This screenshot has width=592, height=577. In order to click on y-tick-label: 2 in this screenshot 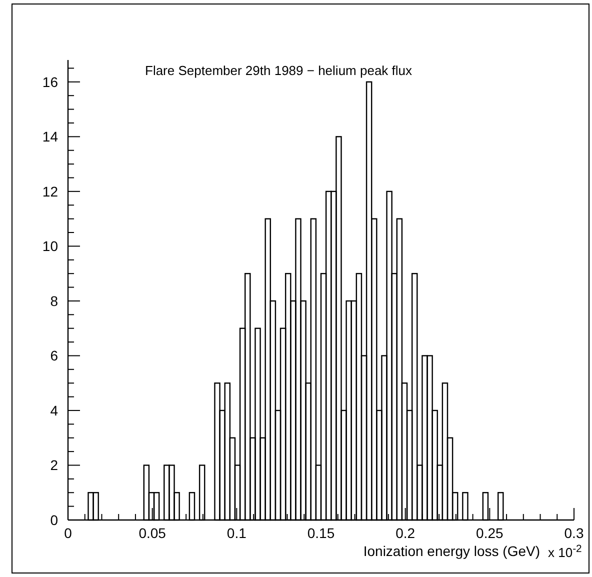, I will do `click(54, 465)`.